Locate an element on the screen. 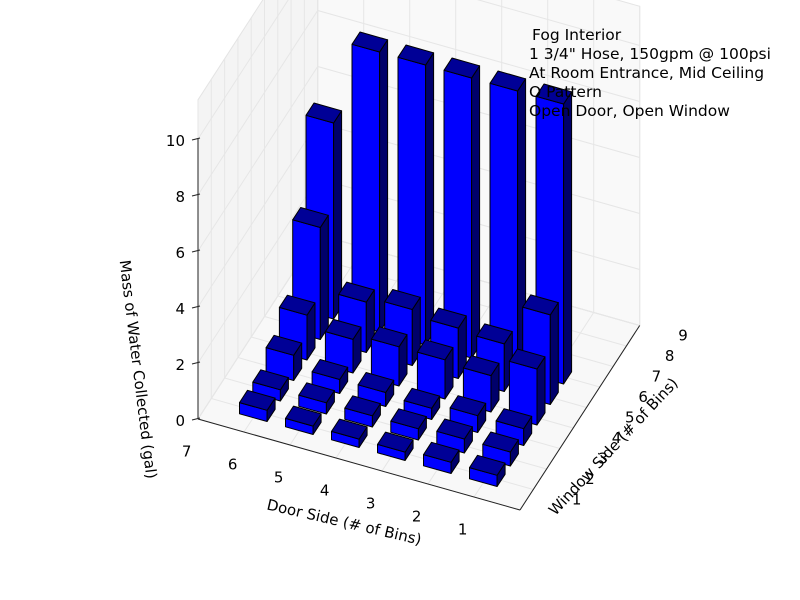 This screenshot has width=800, height=600. x-tick-label: 1 is located at coordinates (463, 529).